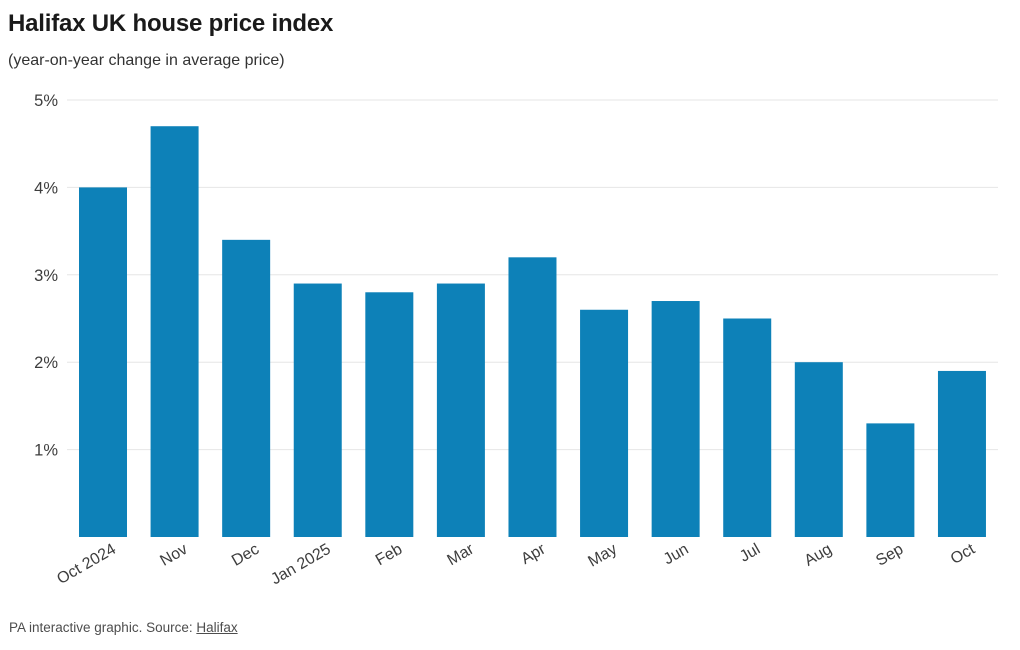 Image resolution: width=1020 pixels, height=650 pixels. What do you see at coordinates (961, 453) in the screenshot?
I see `bar-oct` at bounding box center [961, 453].